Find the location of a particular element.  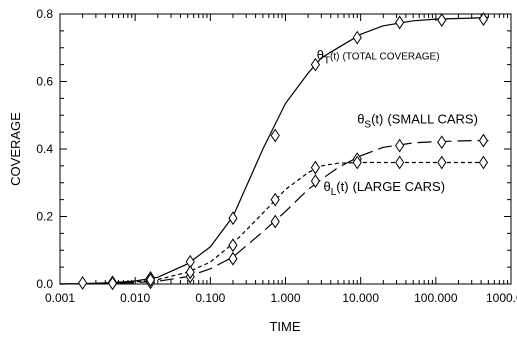

y-tick-label: 0.4 is located at coordinates (44, 149).